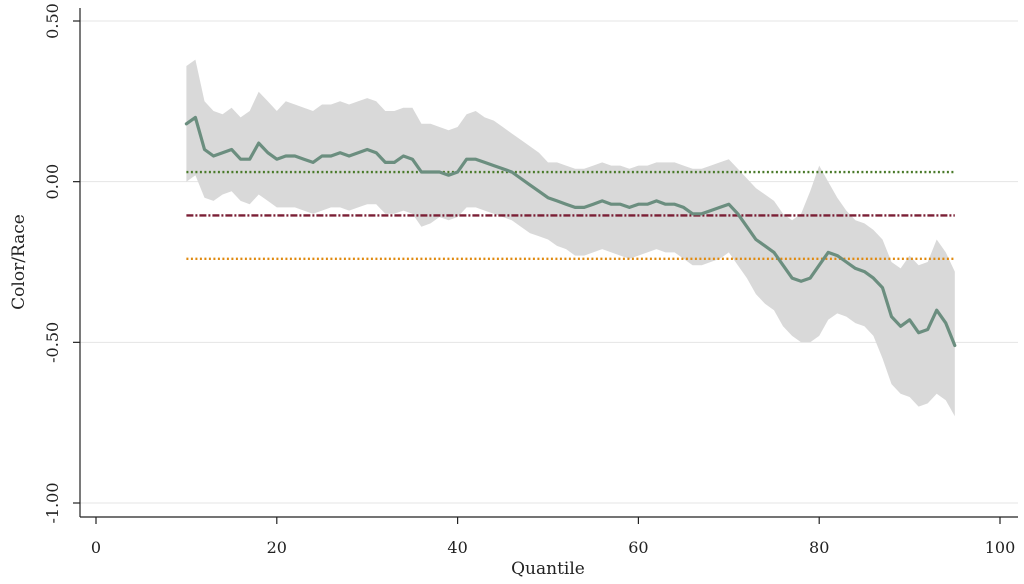 This screenshot has height=584, width=1024. What do you see at coordinates (52, 502) in the screenshot?
I see `y-tick-label-0: -1.00` at bounding box center [52, 502].